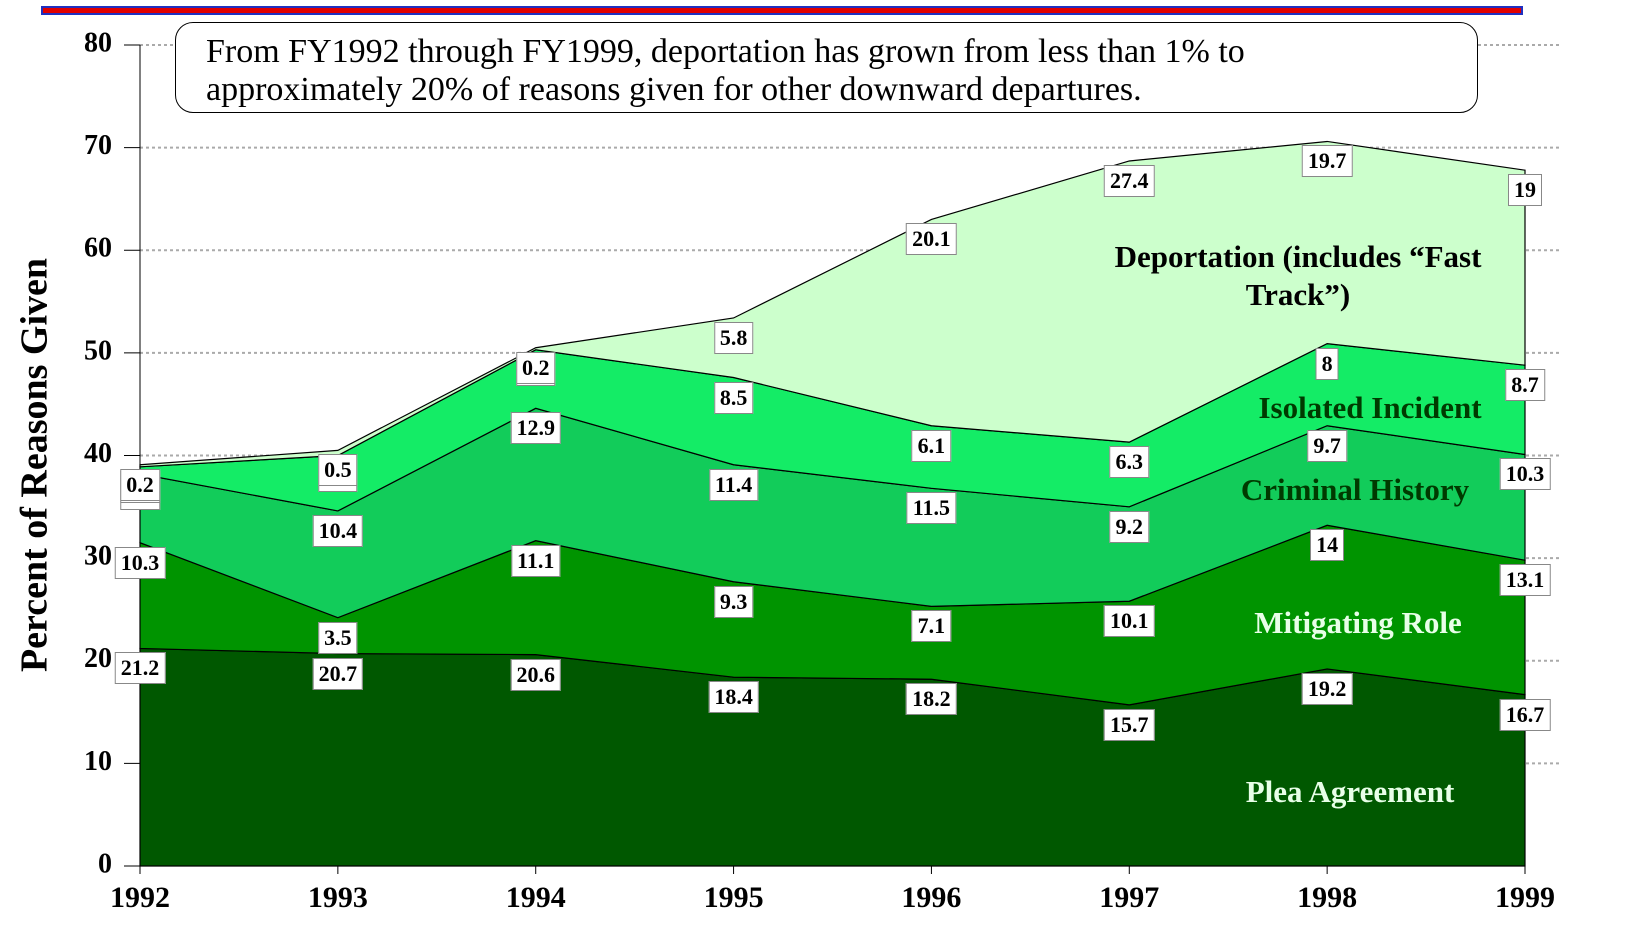 The width and height of the screenshot is (1631, 951). Describe the element at coordinates (734, 897) in the screenshot. I see `x-tick-label: 1995` at that location.